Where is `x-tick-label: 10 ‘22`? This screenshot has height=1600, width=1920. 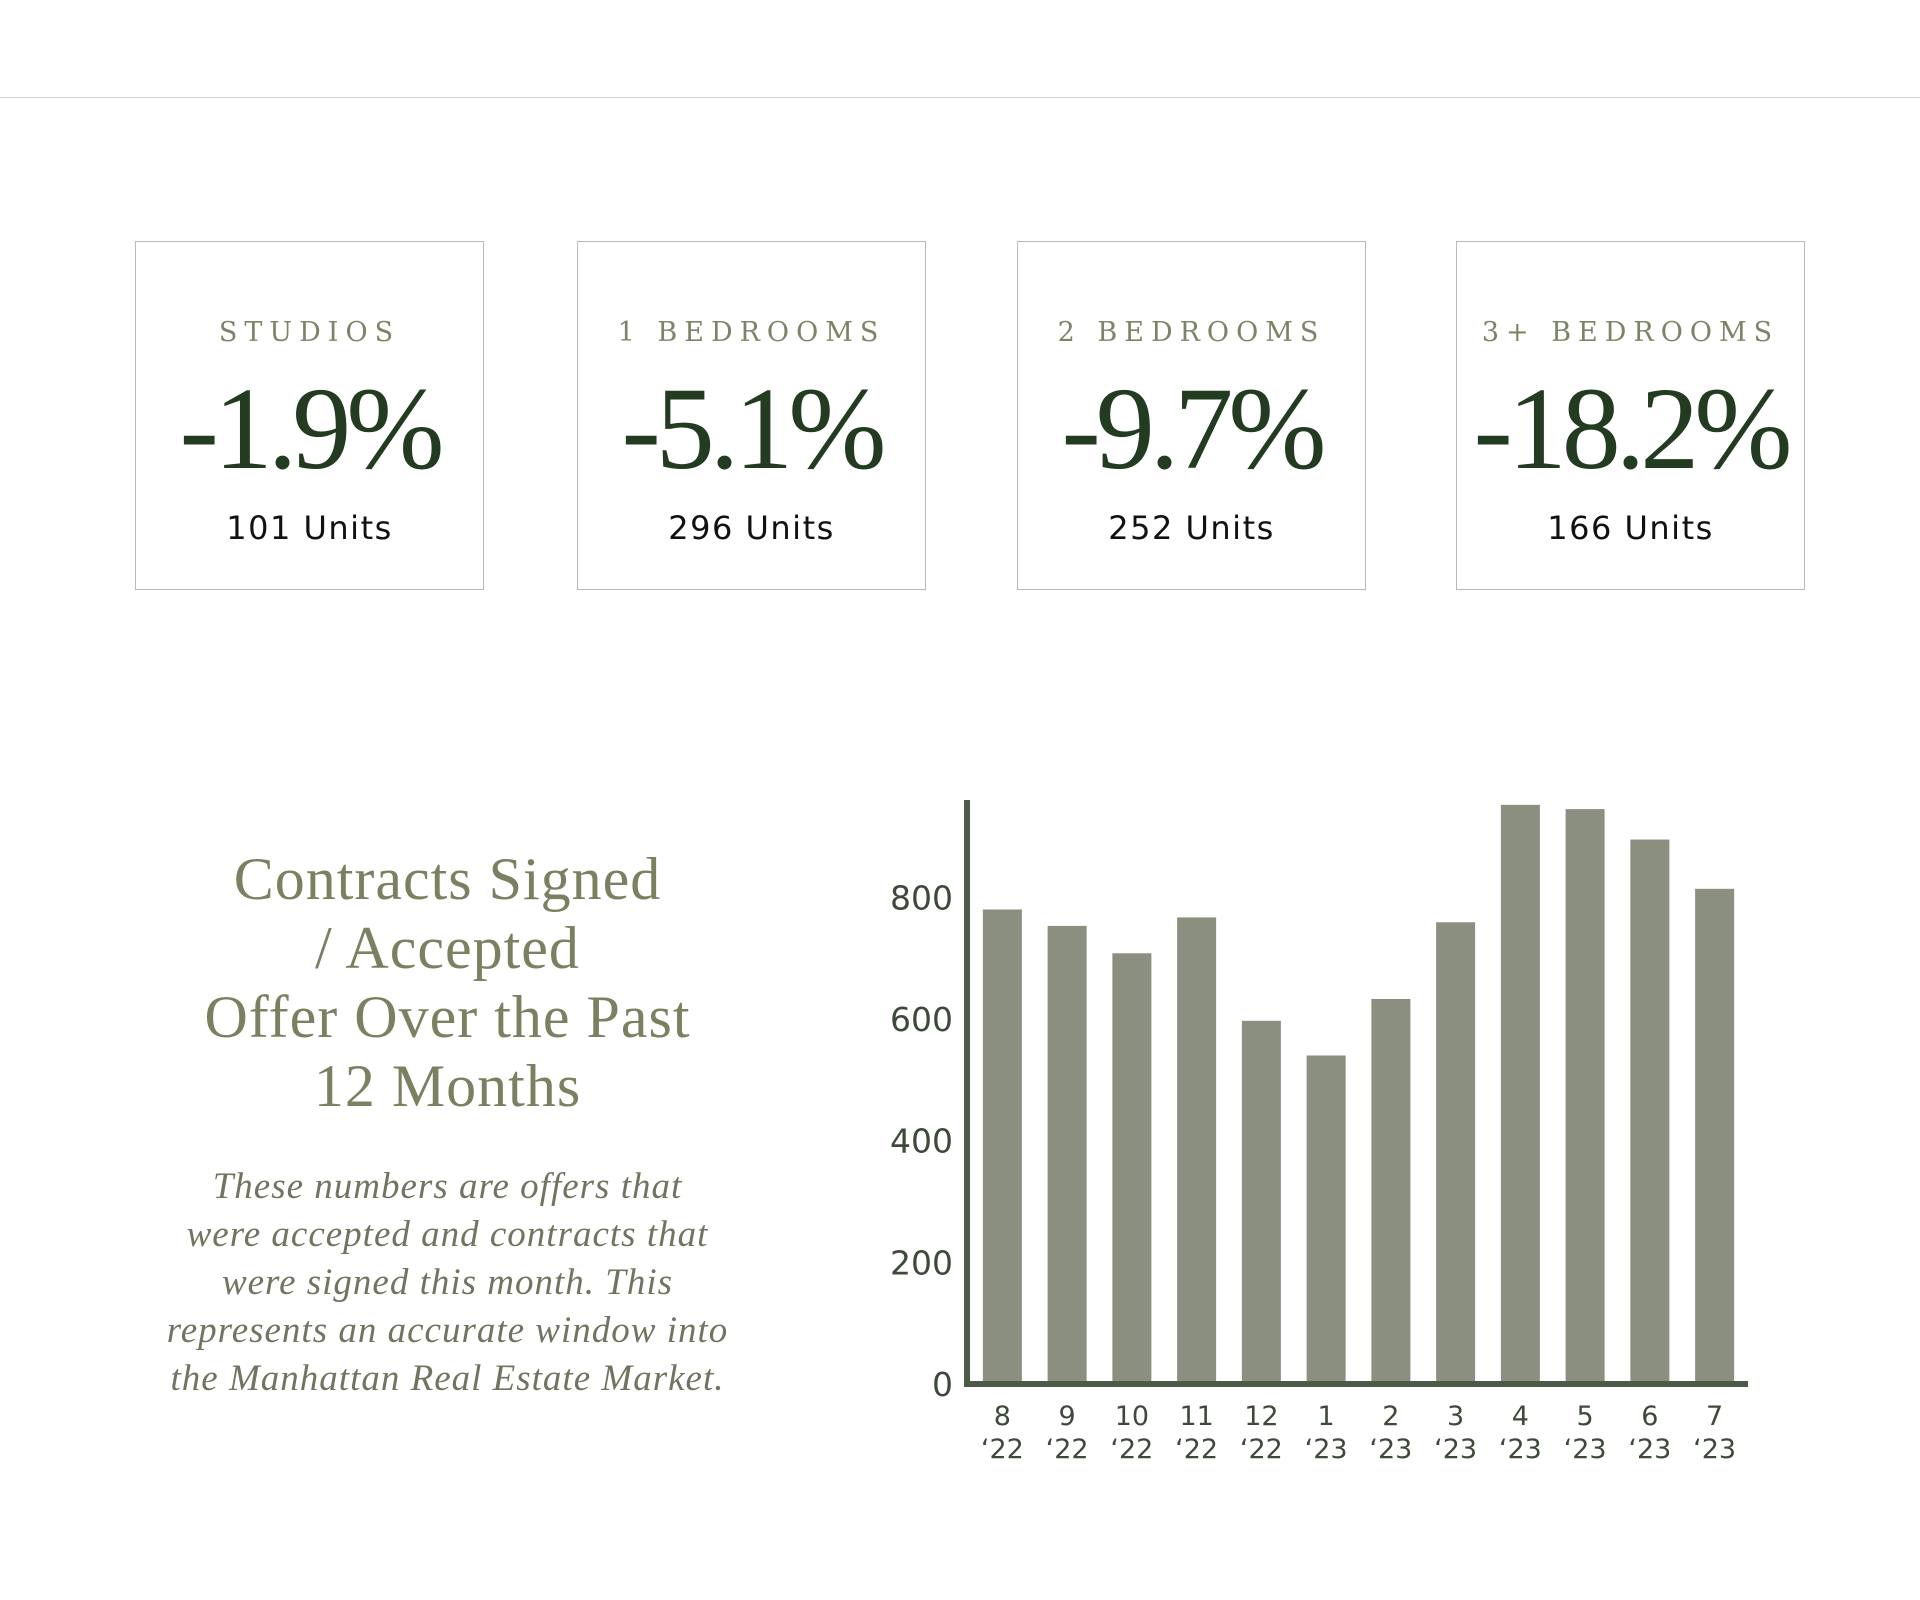
x-tick-label: 10 ‘22 is located at coordinates (1131, 1433).